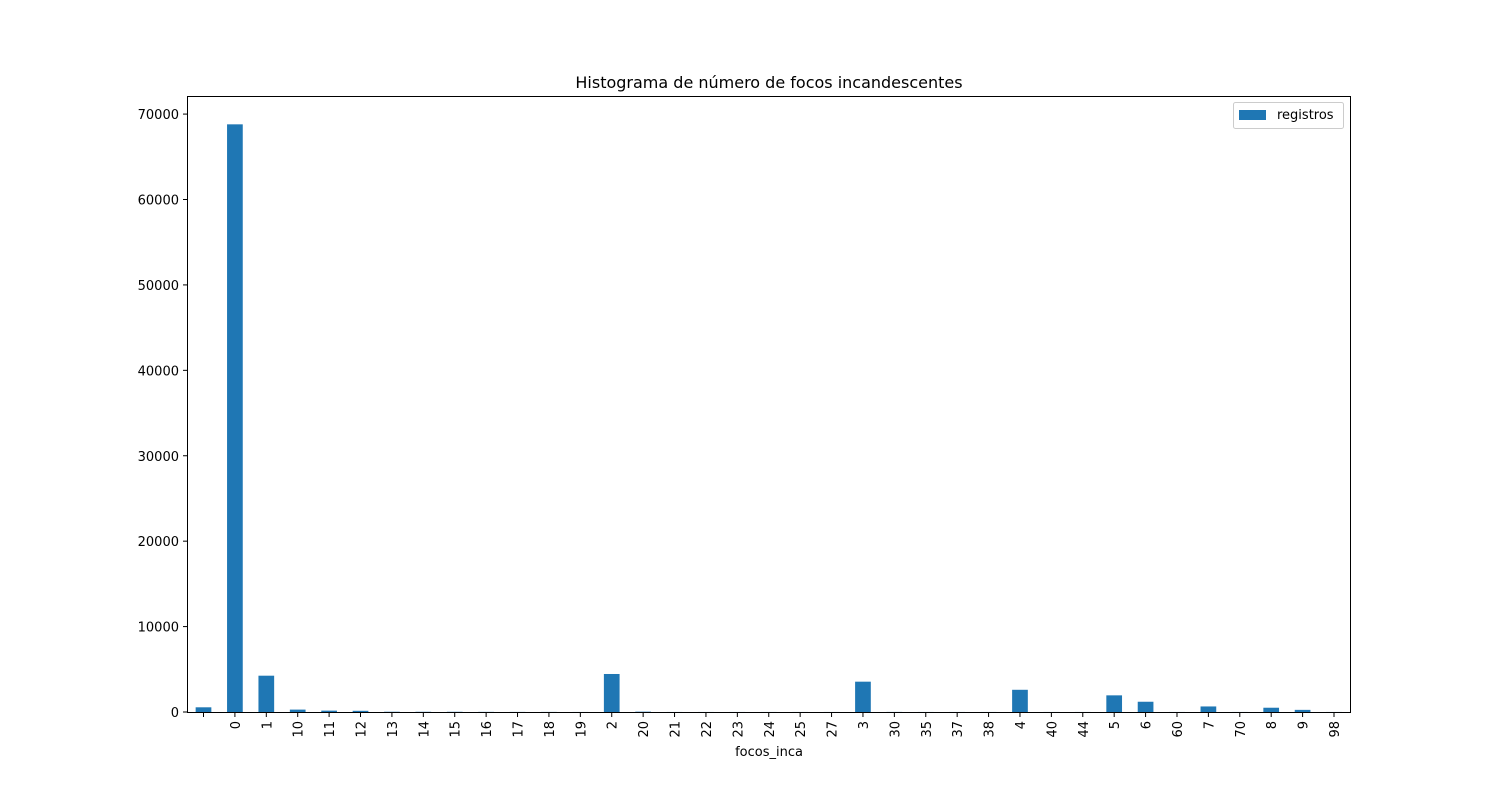  Describe the element at coordinates (738, 729) in the screenshot. I see `x-tick-label: 23` at that location.